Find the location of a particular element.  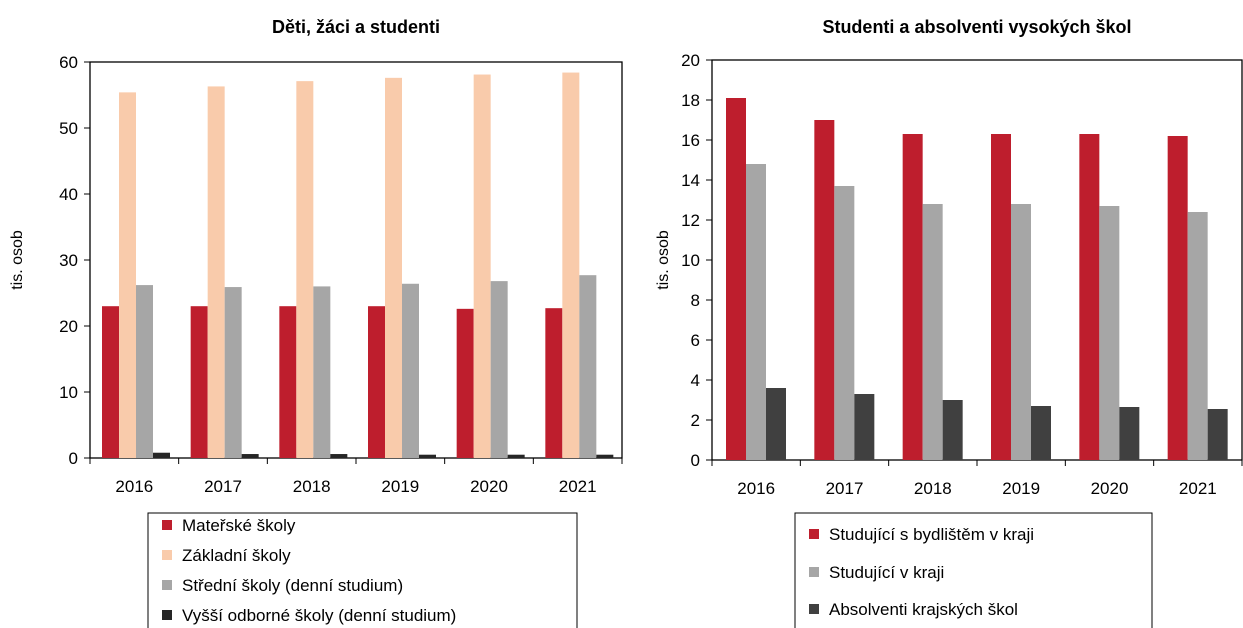

legend-label: Střední školy (denní studium) is located at coordinates (292, 585).